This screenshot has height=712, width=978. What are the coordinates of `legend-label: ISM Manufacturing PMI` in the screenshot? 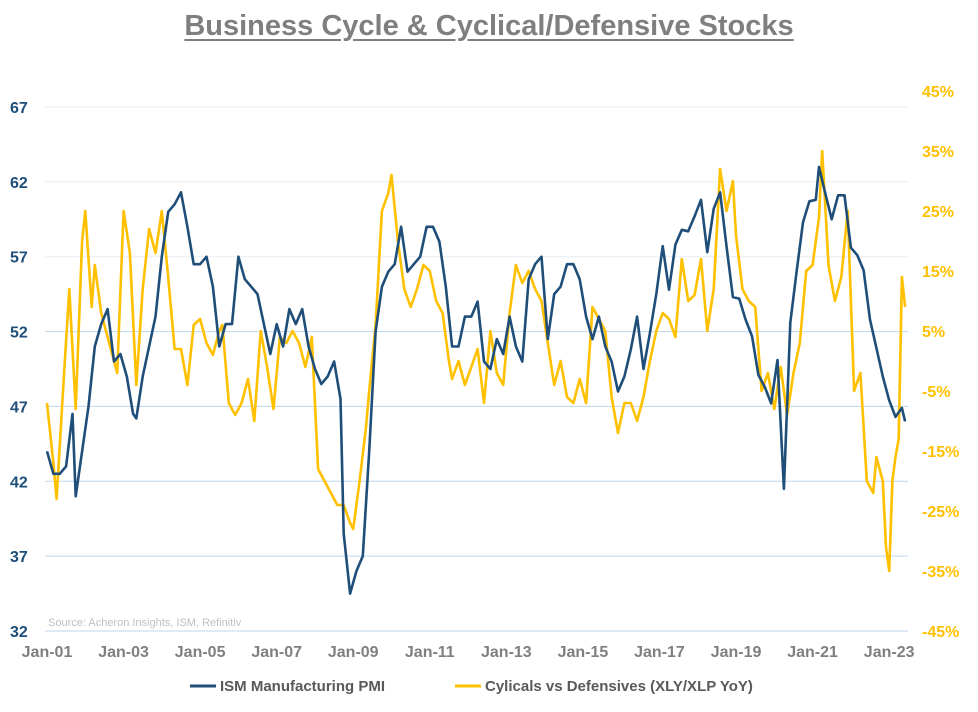 It's located at (302, 686).